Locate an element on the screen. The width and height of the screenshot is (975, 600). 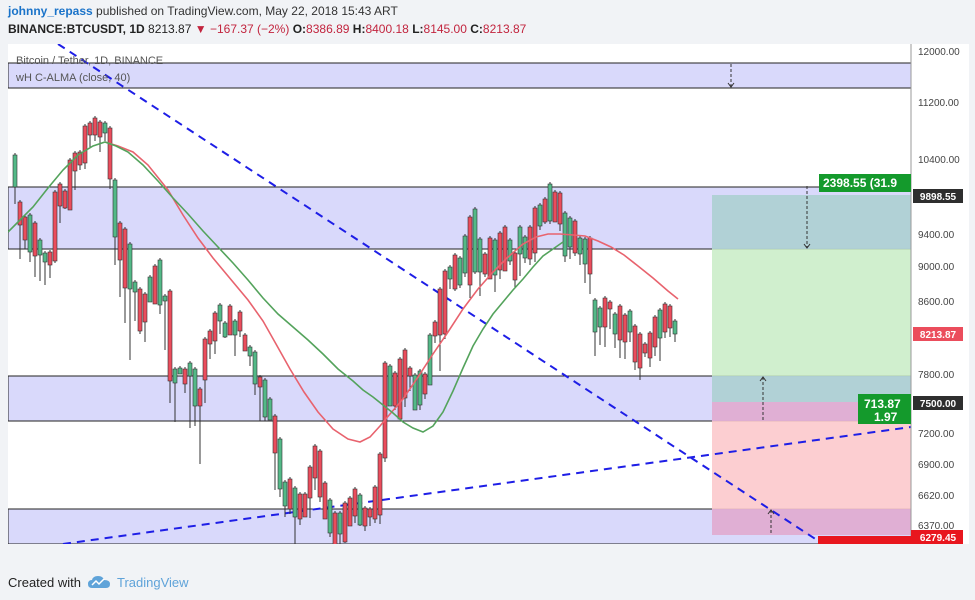
tradingview-cloud-icon is located at coordinates (99, 582).